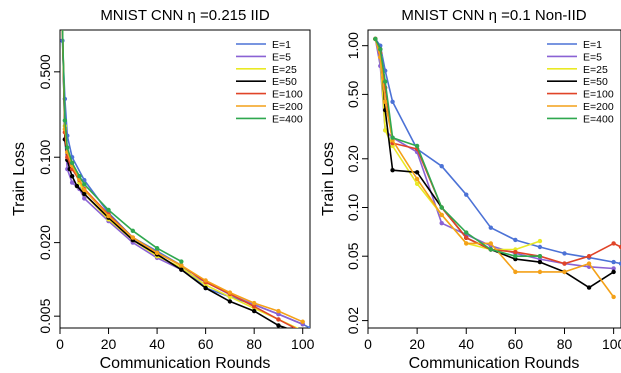  What do you see at coordinates (598, 95) in the screenshot?
I see `legend-label: E=100` at bounding box center [598, 95].